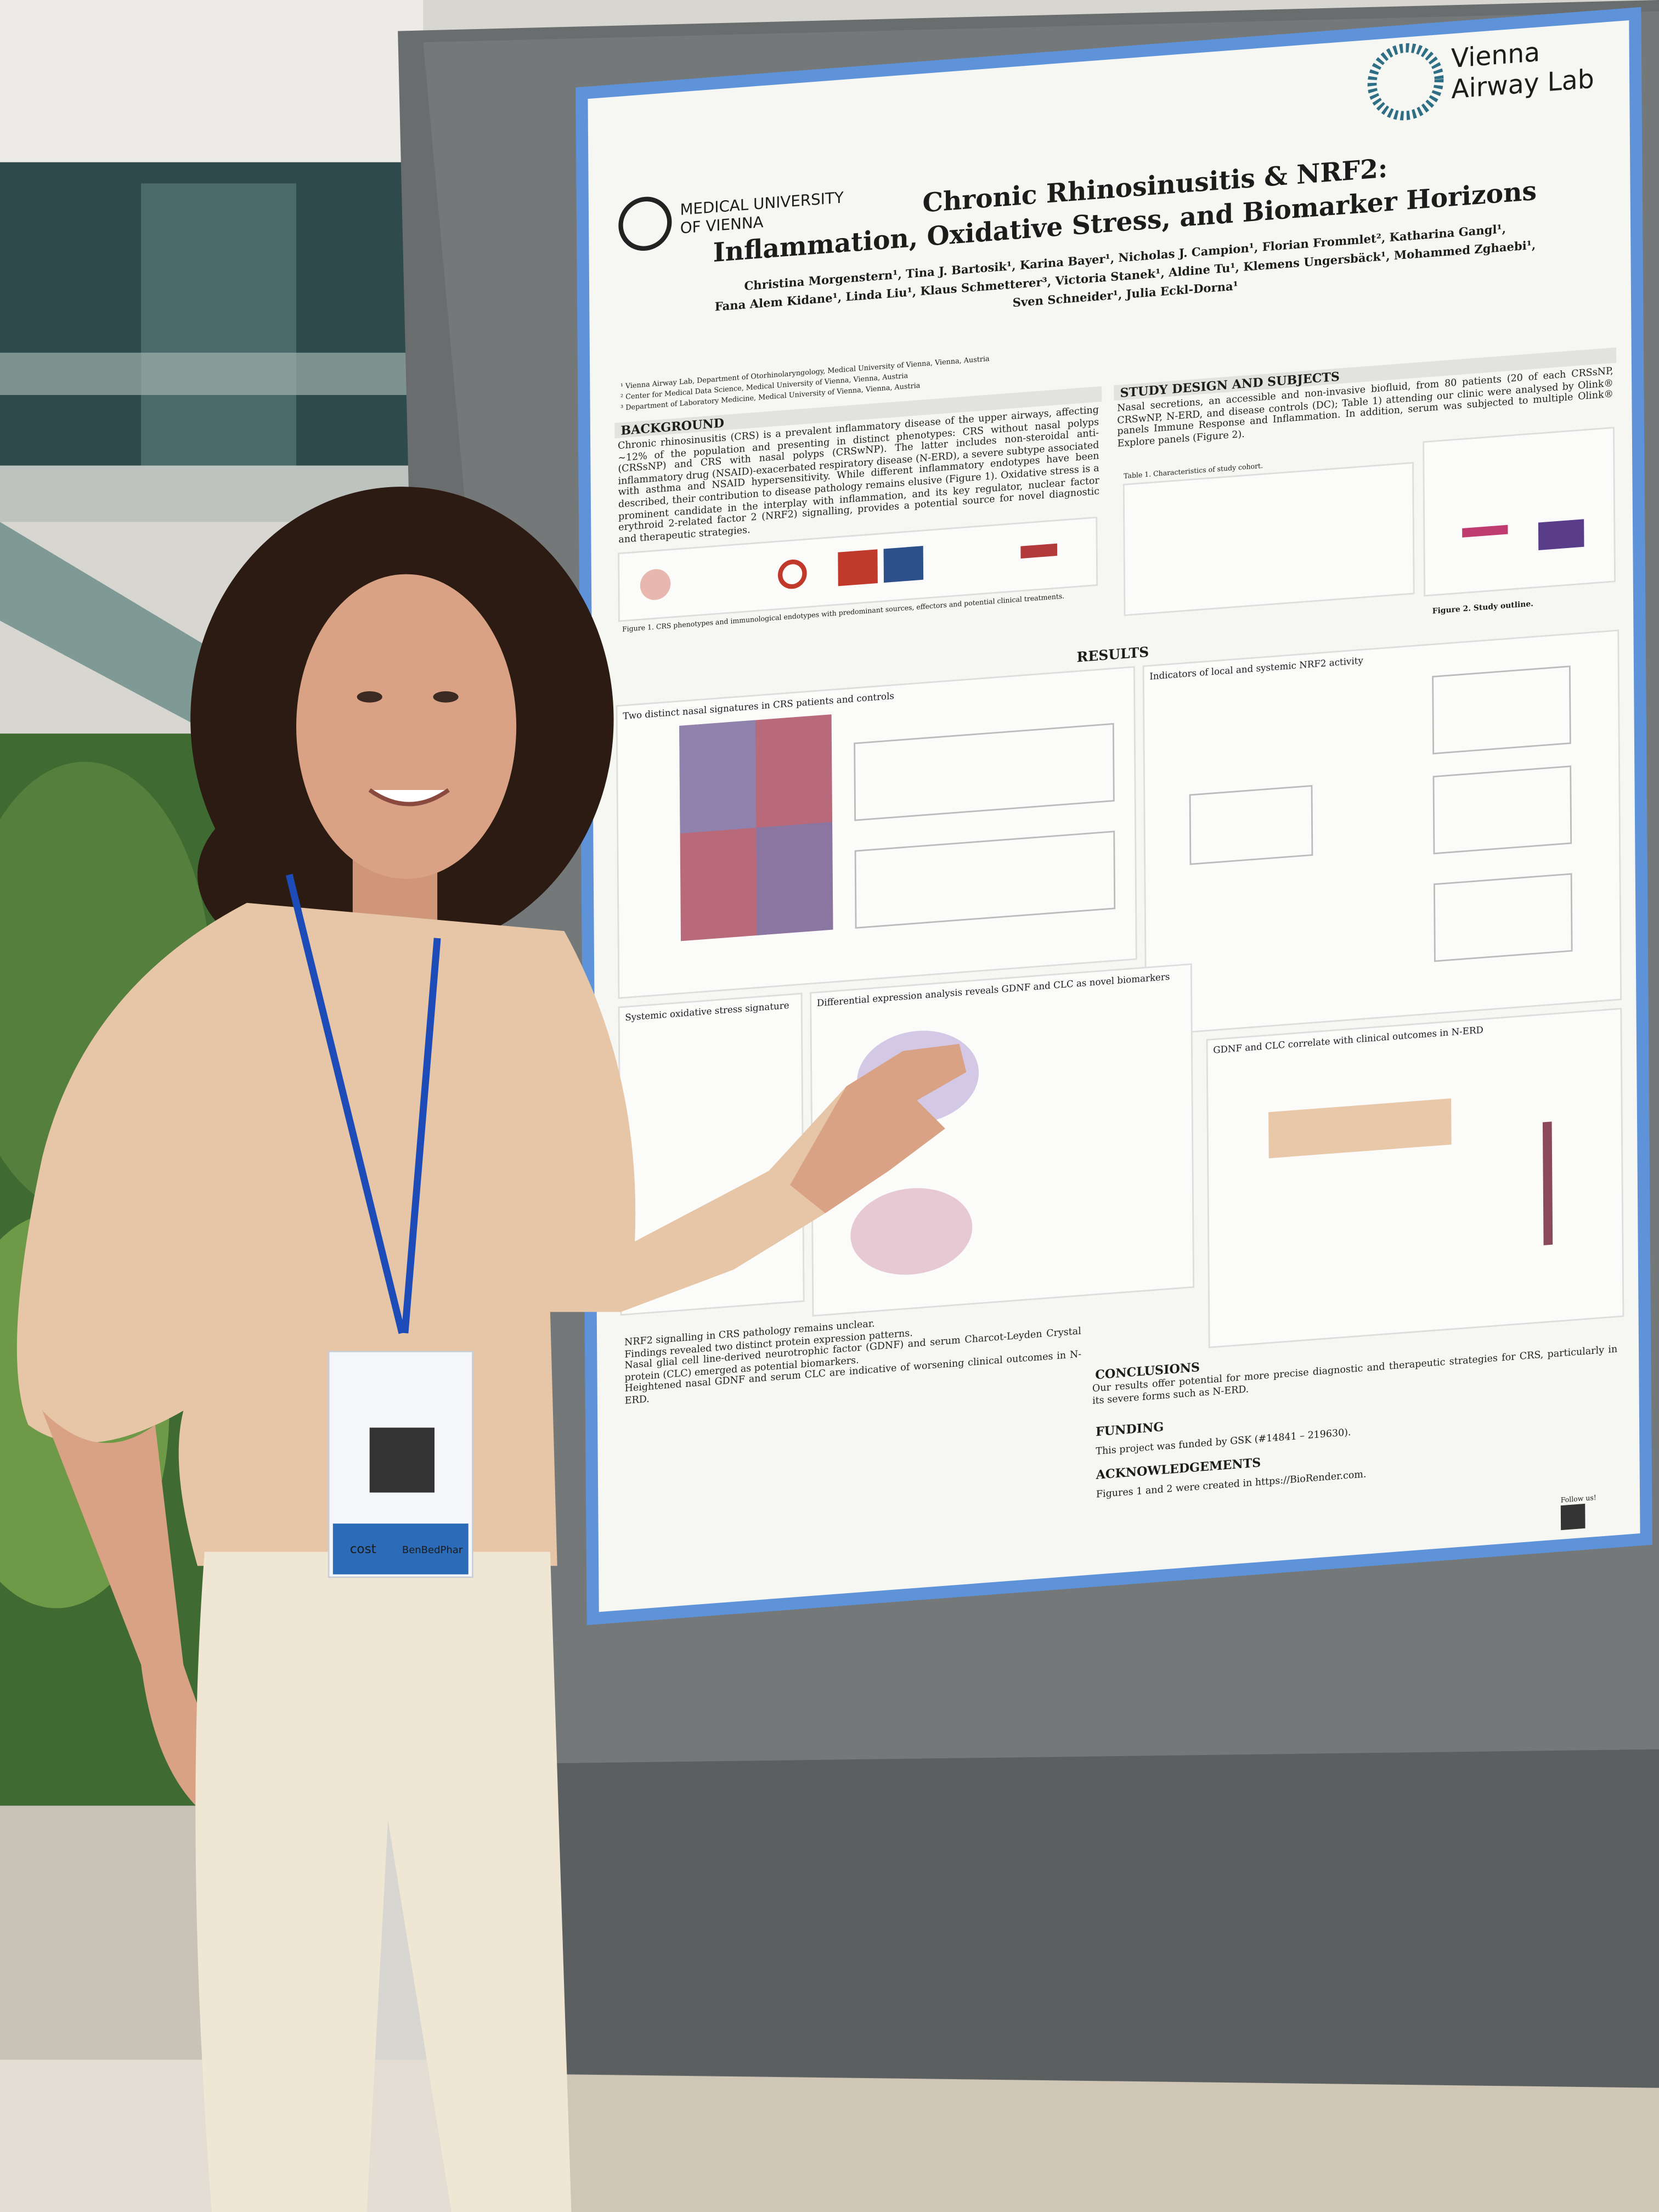 Image resolution: width=1659 pixels, height=2212 pixels. Describe the element at coordinates (383, 1881) in the screenshot. I see `trousers` at that location.